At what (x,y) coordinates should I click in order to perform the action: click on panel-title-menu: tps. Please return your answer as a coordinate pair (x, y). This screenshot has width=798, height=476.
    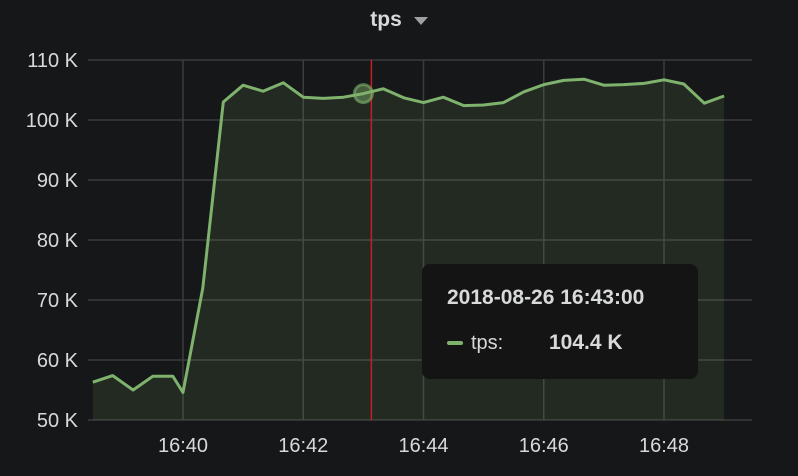
    Looking at the image, I should click on (399, 20).